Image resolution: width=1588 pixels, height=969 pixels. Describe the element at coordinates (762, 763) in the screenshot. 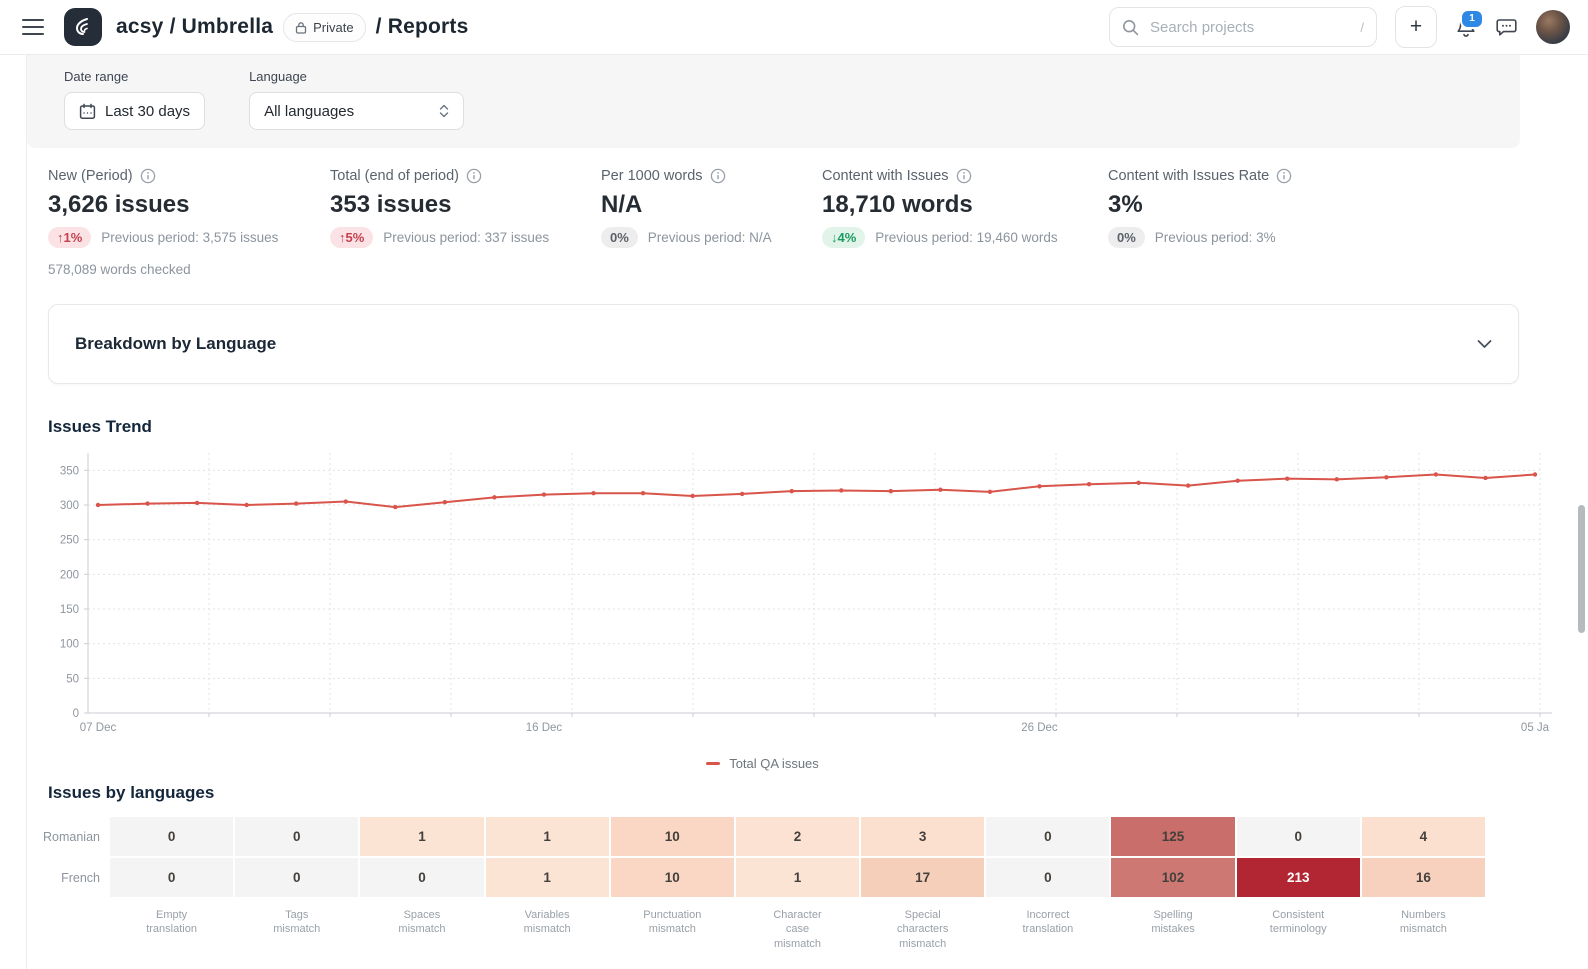

I see `chart-legend: Total QA issues` at that location.